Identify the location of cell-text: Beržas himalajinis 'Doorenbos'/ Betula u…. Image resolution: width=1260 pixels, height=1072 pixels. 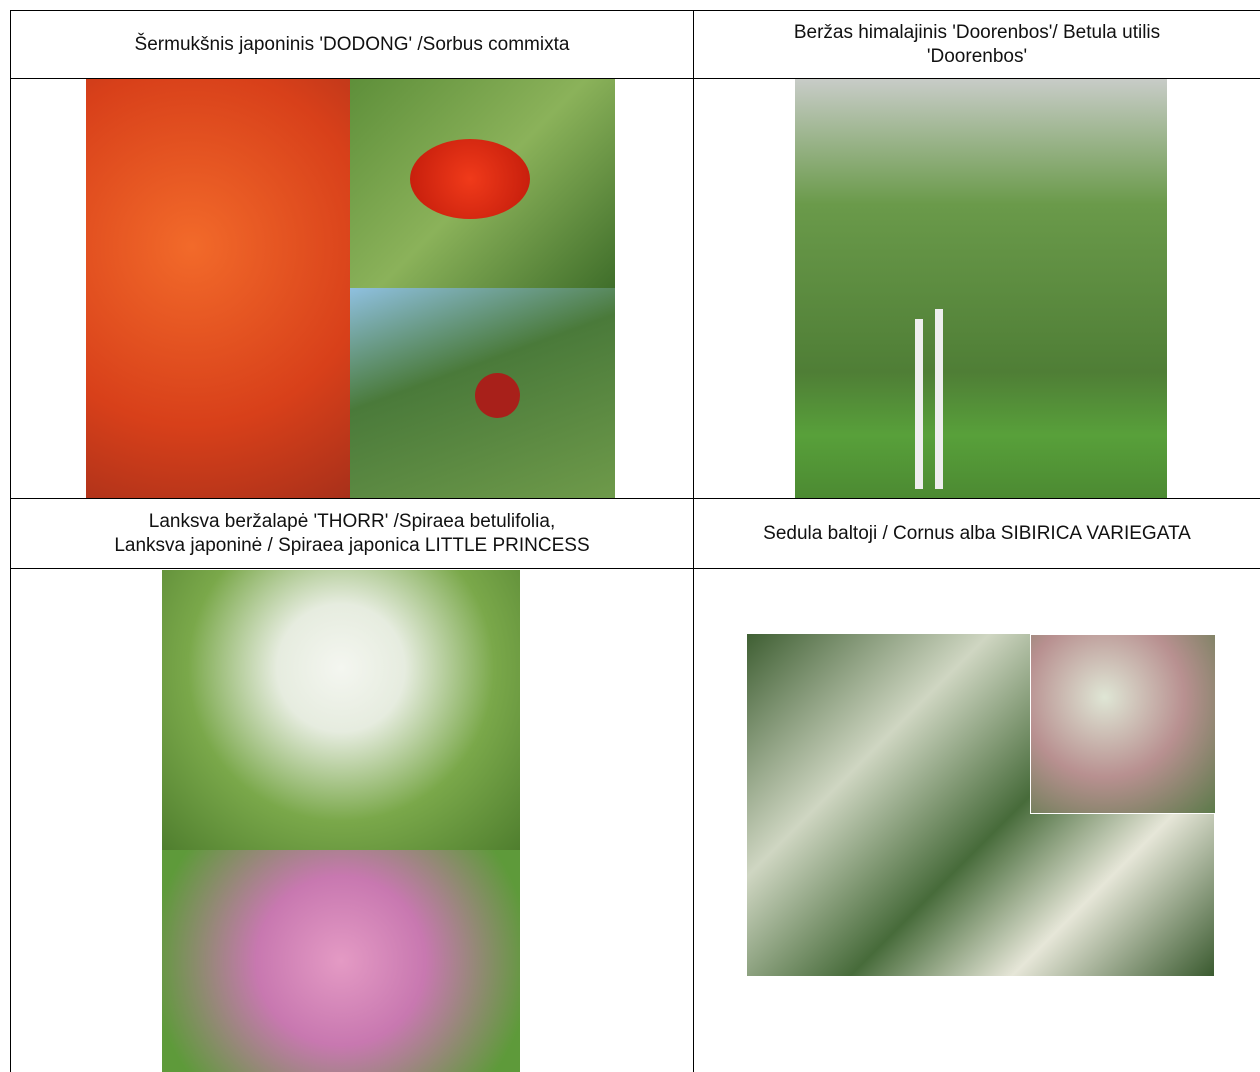
(977, 32).